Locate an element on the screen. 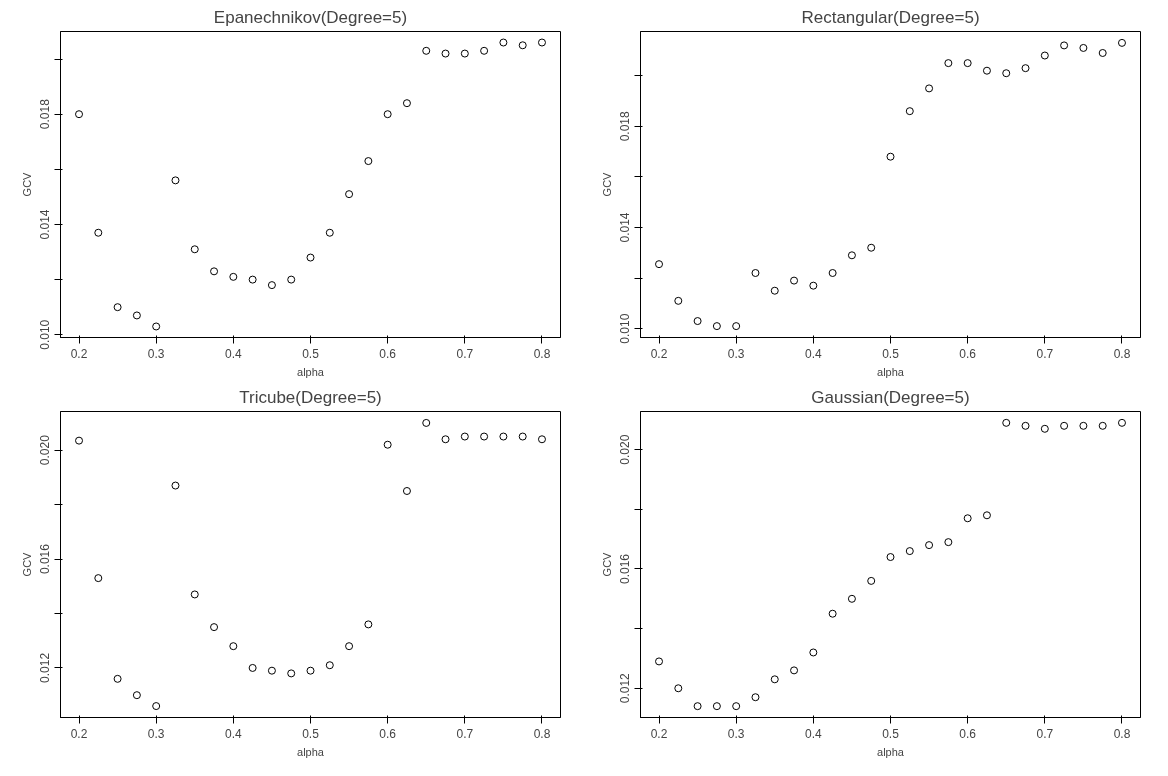 This screenshot has height=776, width=1168. chart-title: Tricube(Degree=5) is located at coordinates (310, 397).